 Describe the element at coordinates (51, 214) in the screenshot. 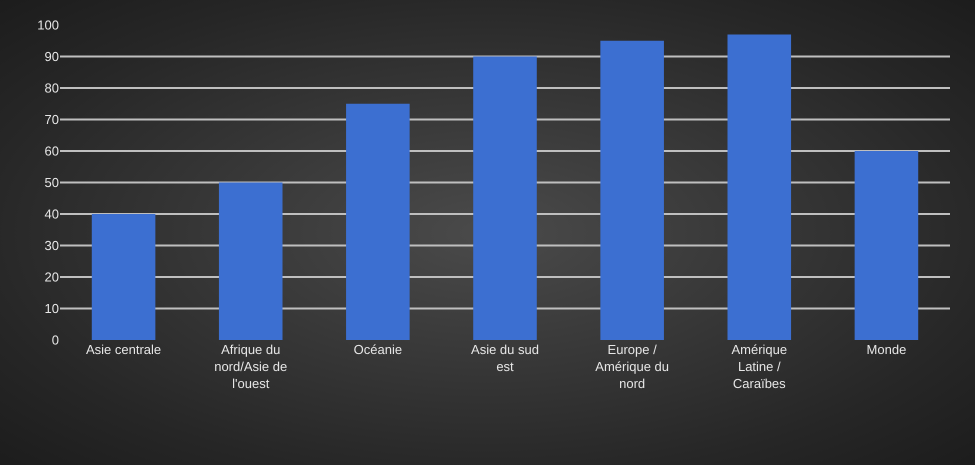

I see `y-tick-label: 40` at that location.